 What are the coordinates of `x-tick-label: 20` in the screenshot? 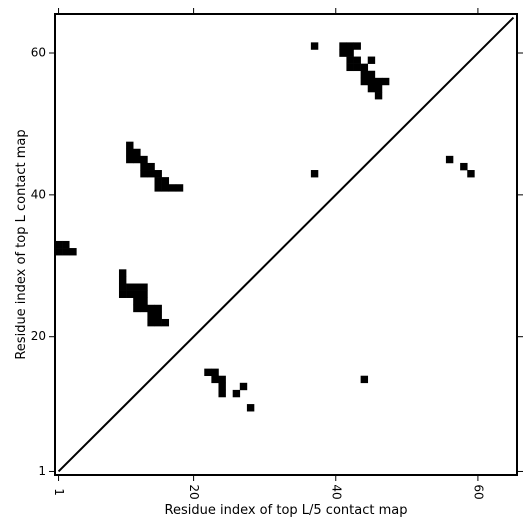 It's located at (194, 491).